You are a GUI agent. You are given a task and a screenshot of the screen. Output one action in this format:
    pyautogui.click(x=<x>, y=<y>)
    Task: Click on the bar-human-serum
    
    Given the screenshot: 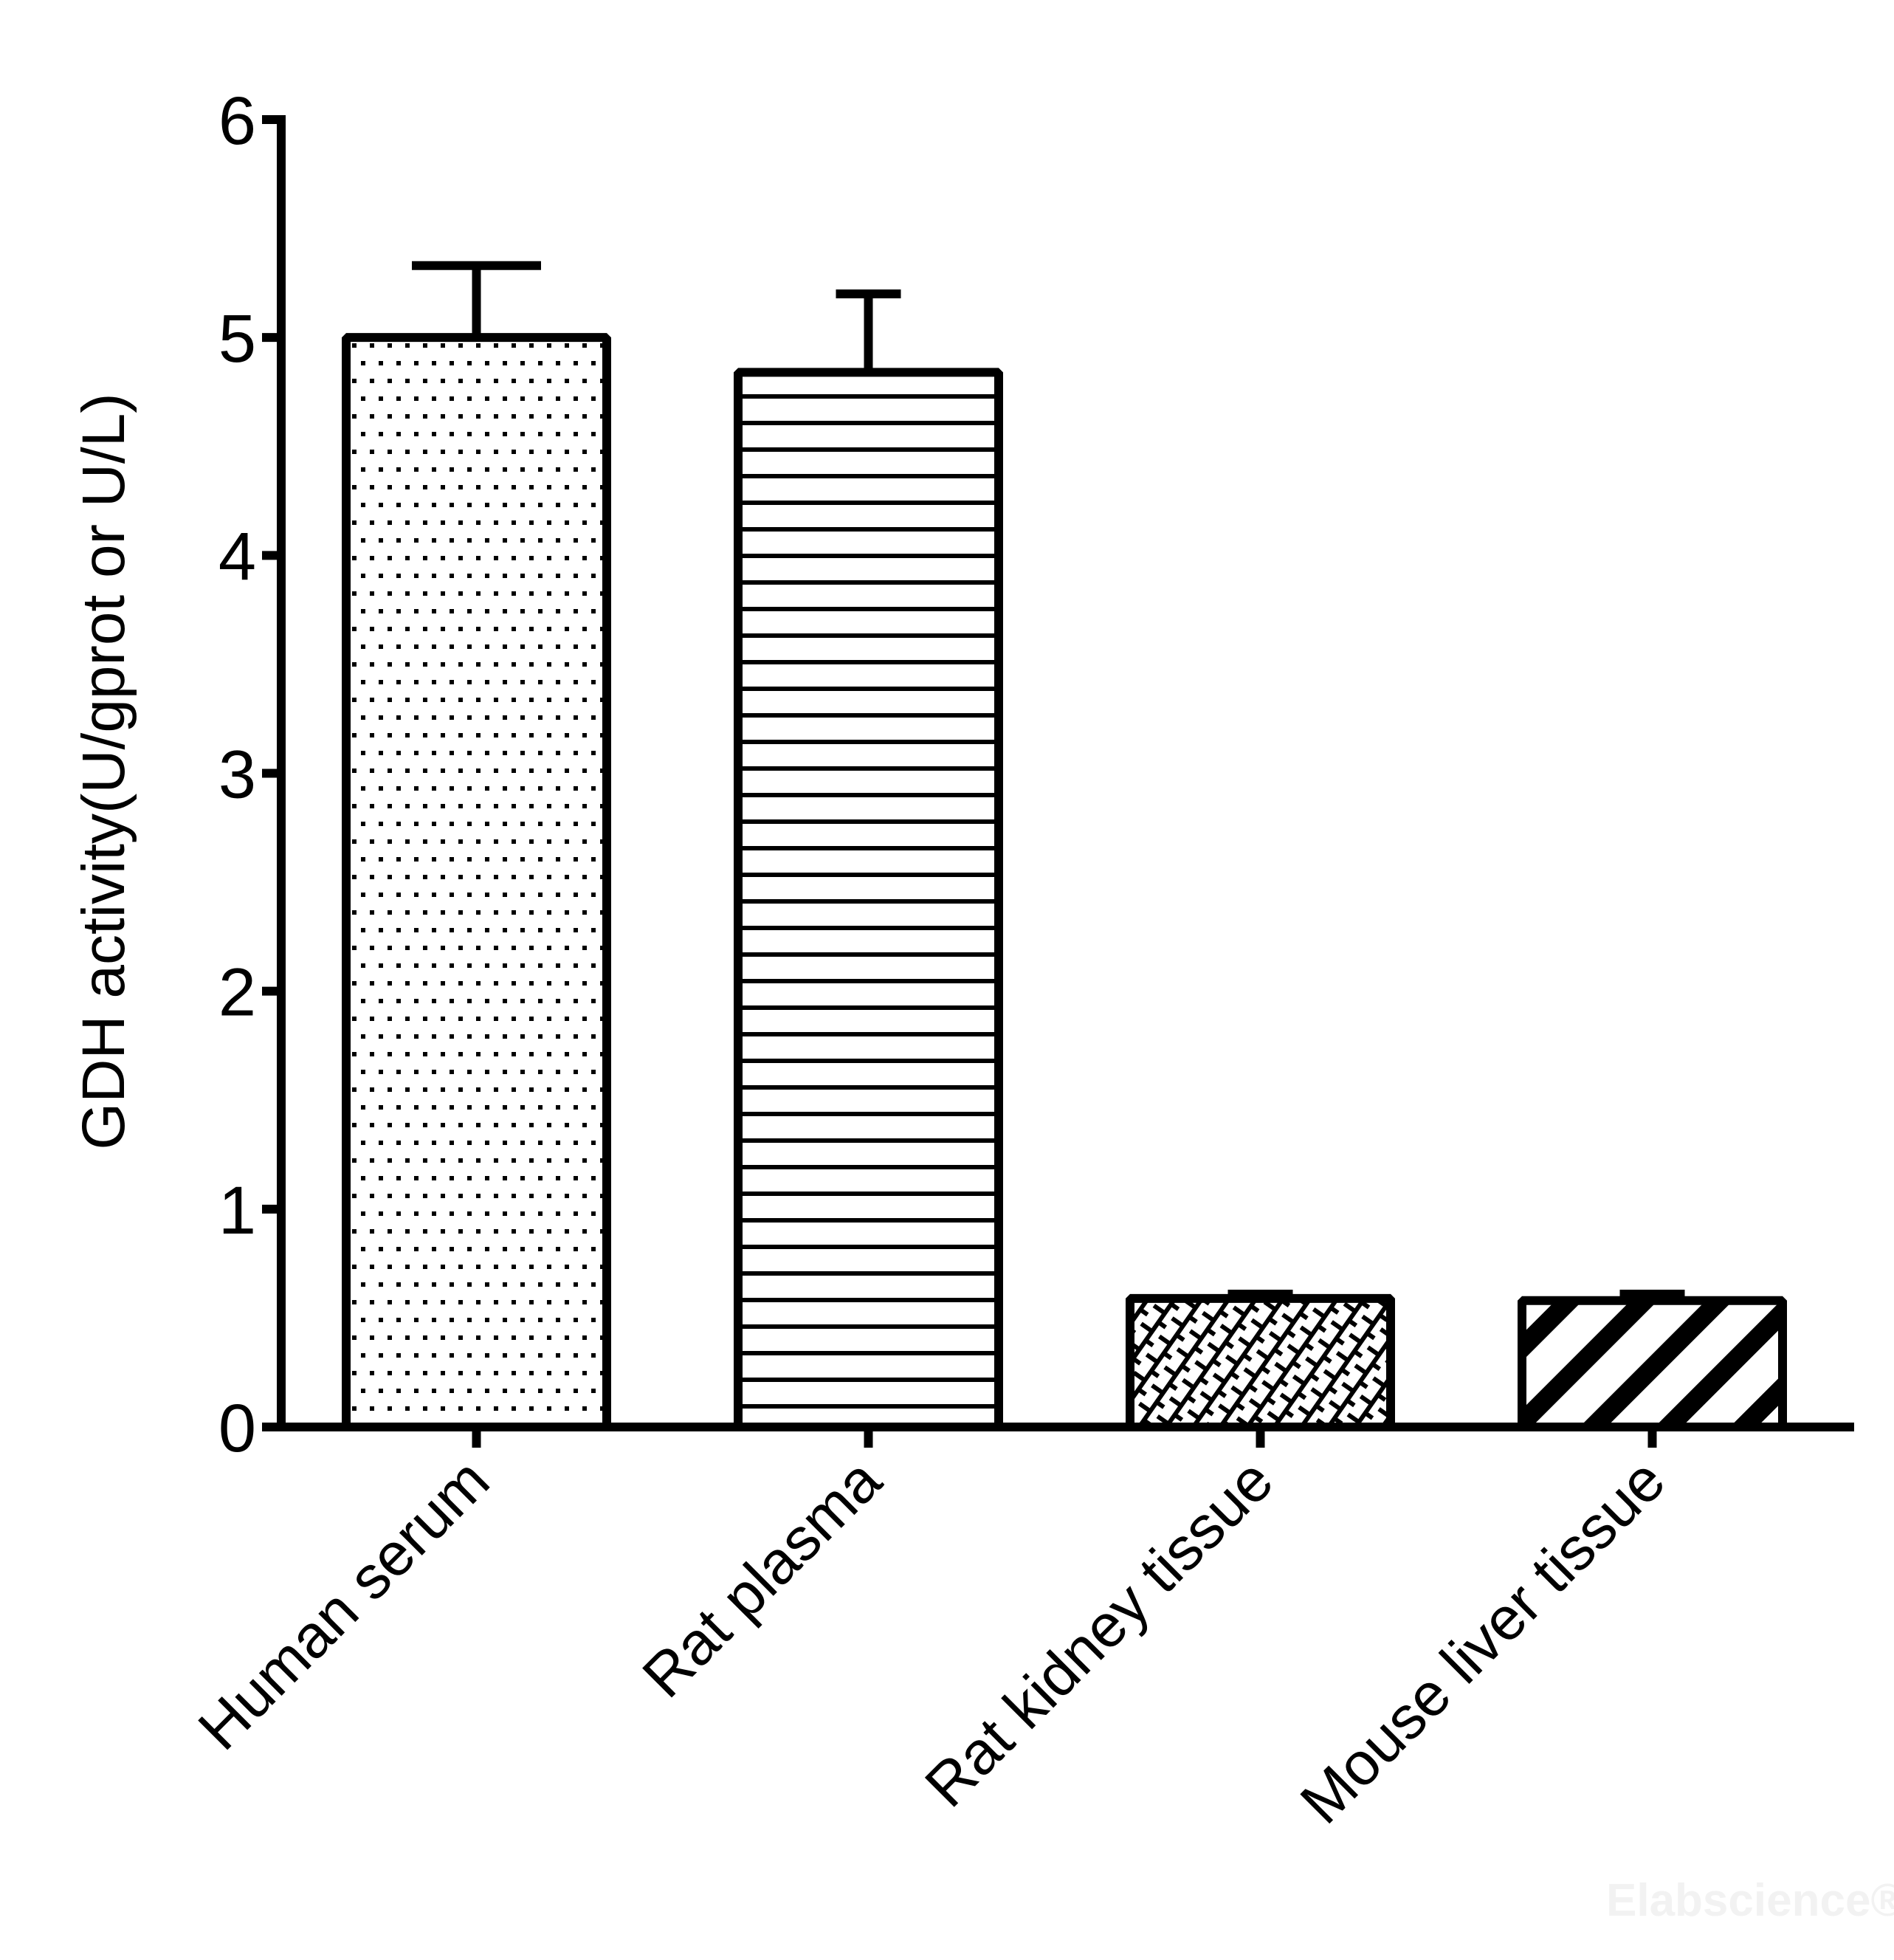 What is the action you would take?
    pyautogui.click(x=476, y=846)
    